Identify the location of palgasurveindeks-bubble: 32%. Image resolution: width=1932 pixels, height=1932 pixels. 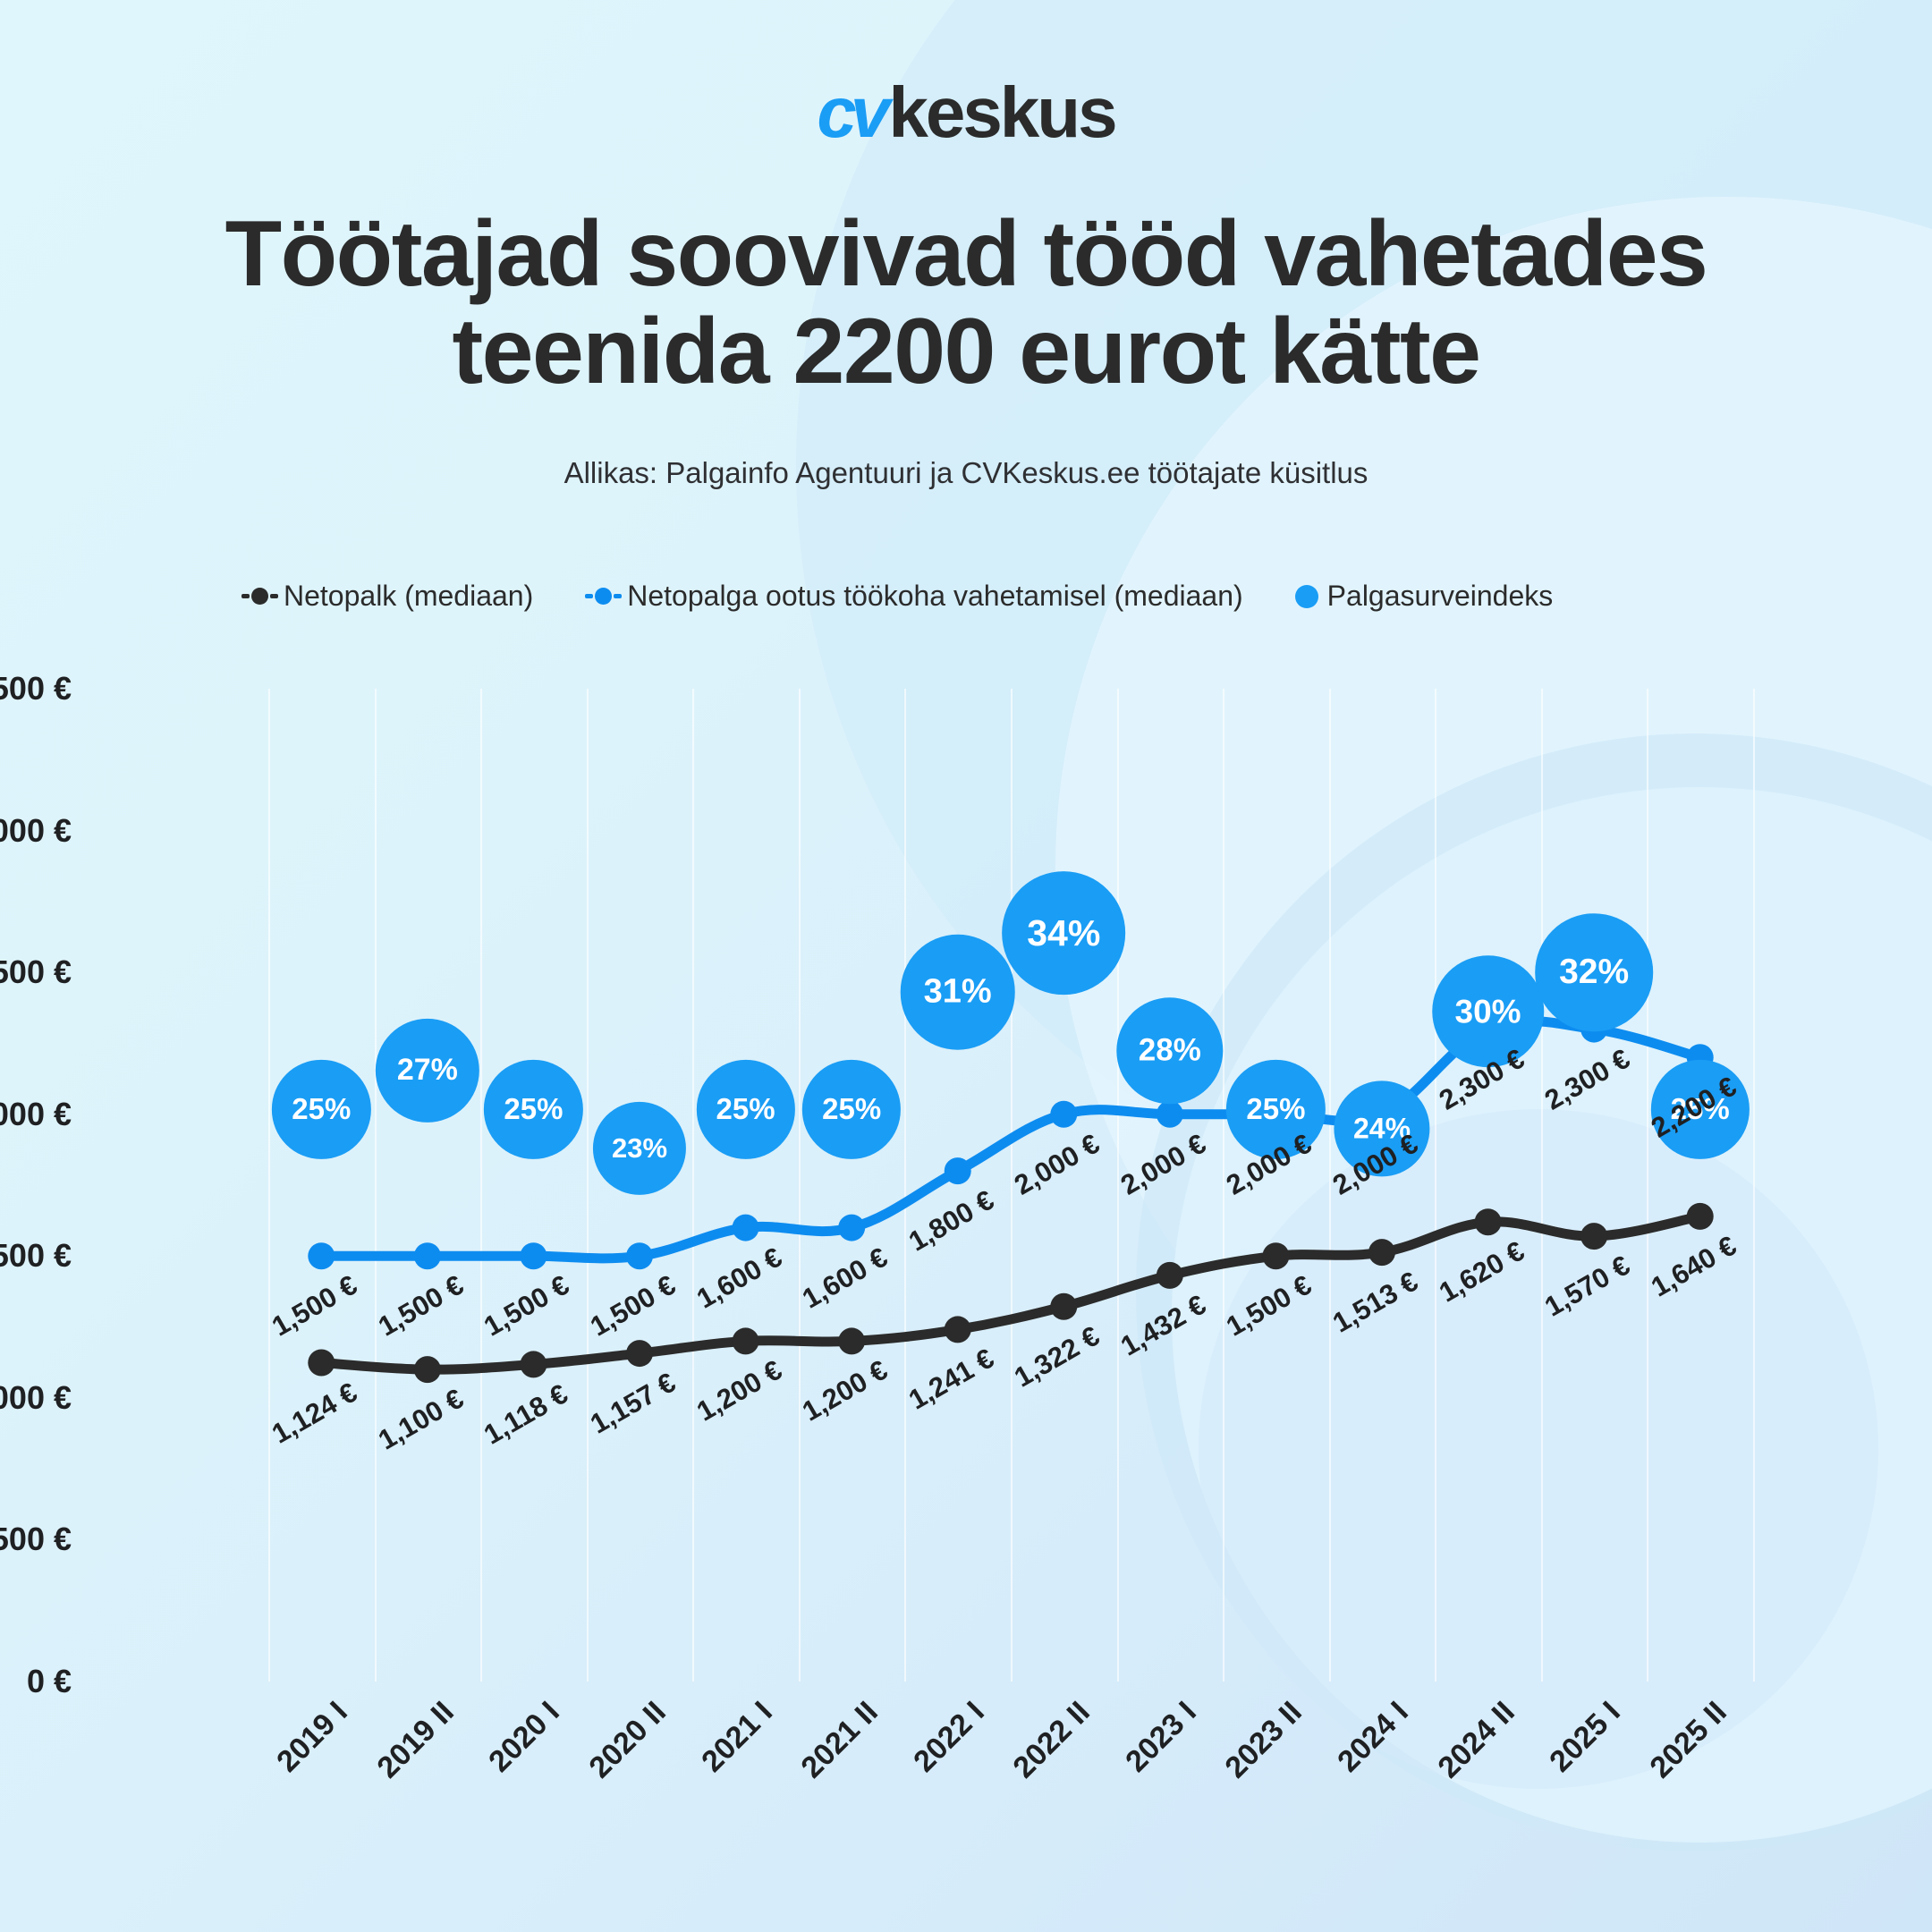
(1594, 972).